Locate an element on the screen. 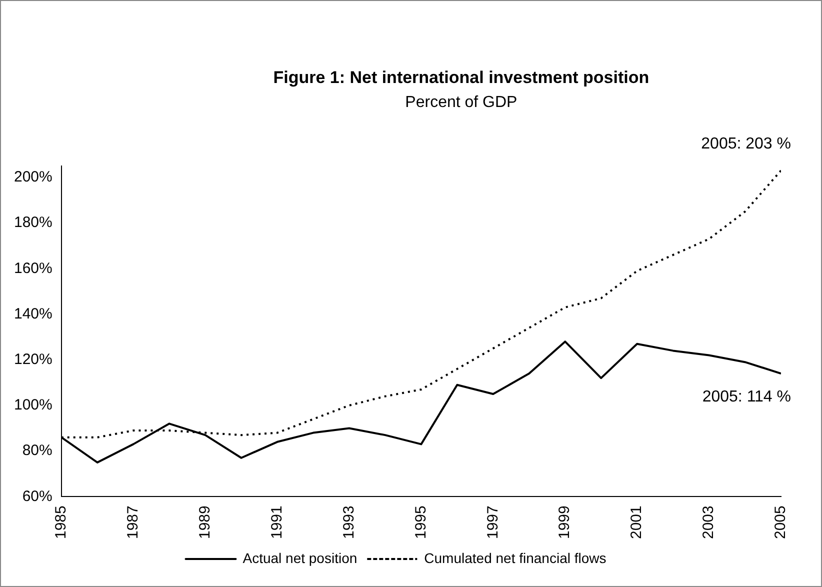 The height and width of the screenshot is (587, 822). y-tick-label: 140% is located at coordinates (33, 313).